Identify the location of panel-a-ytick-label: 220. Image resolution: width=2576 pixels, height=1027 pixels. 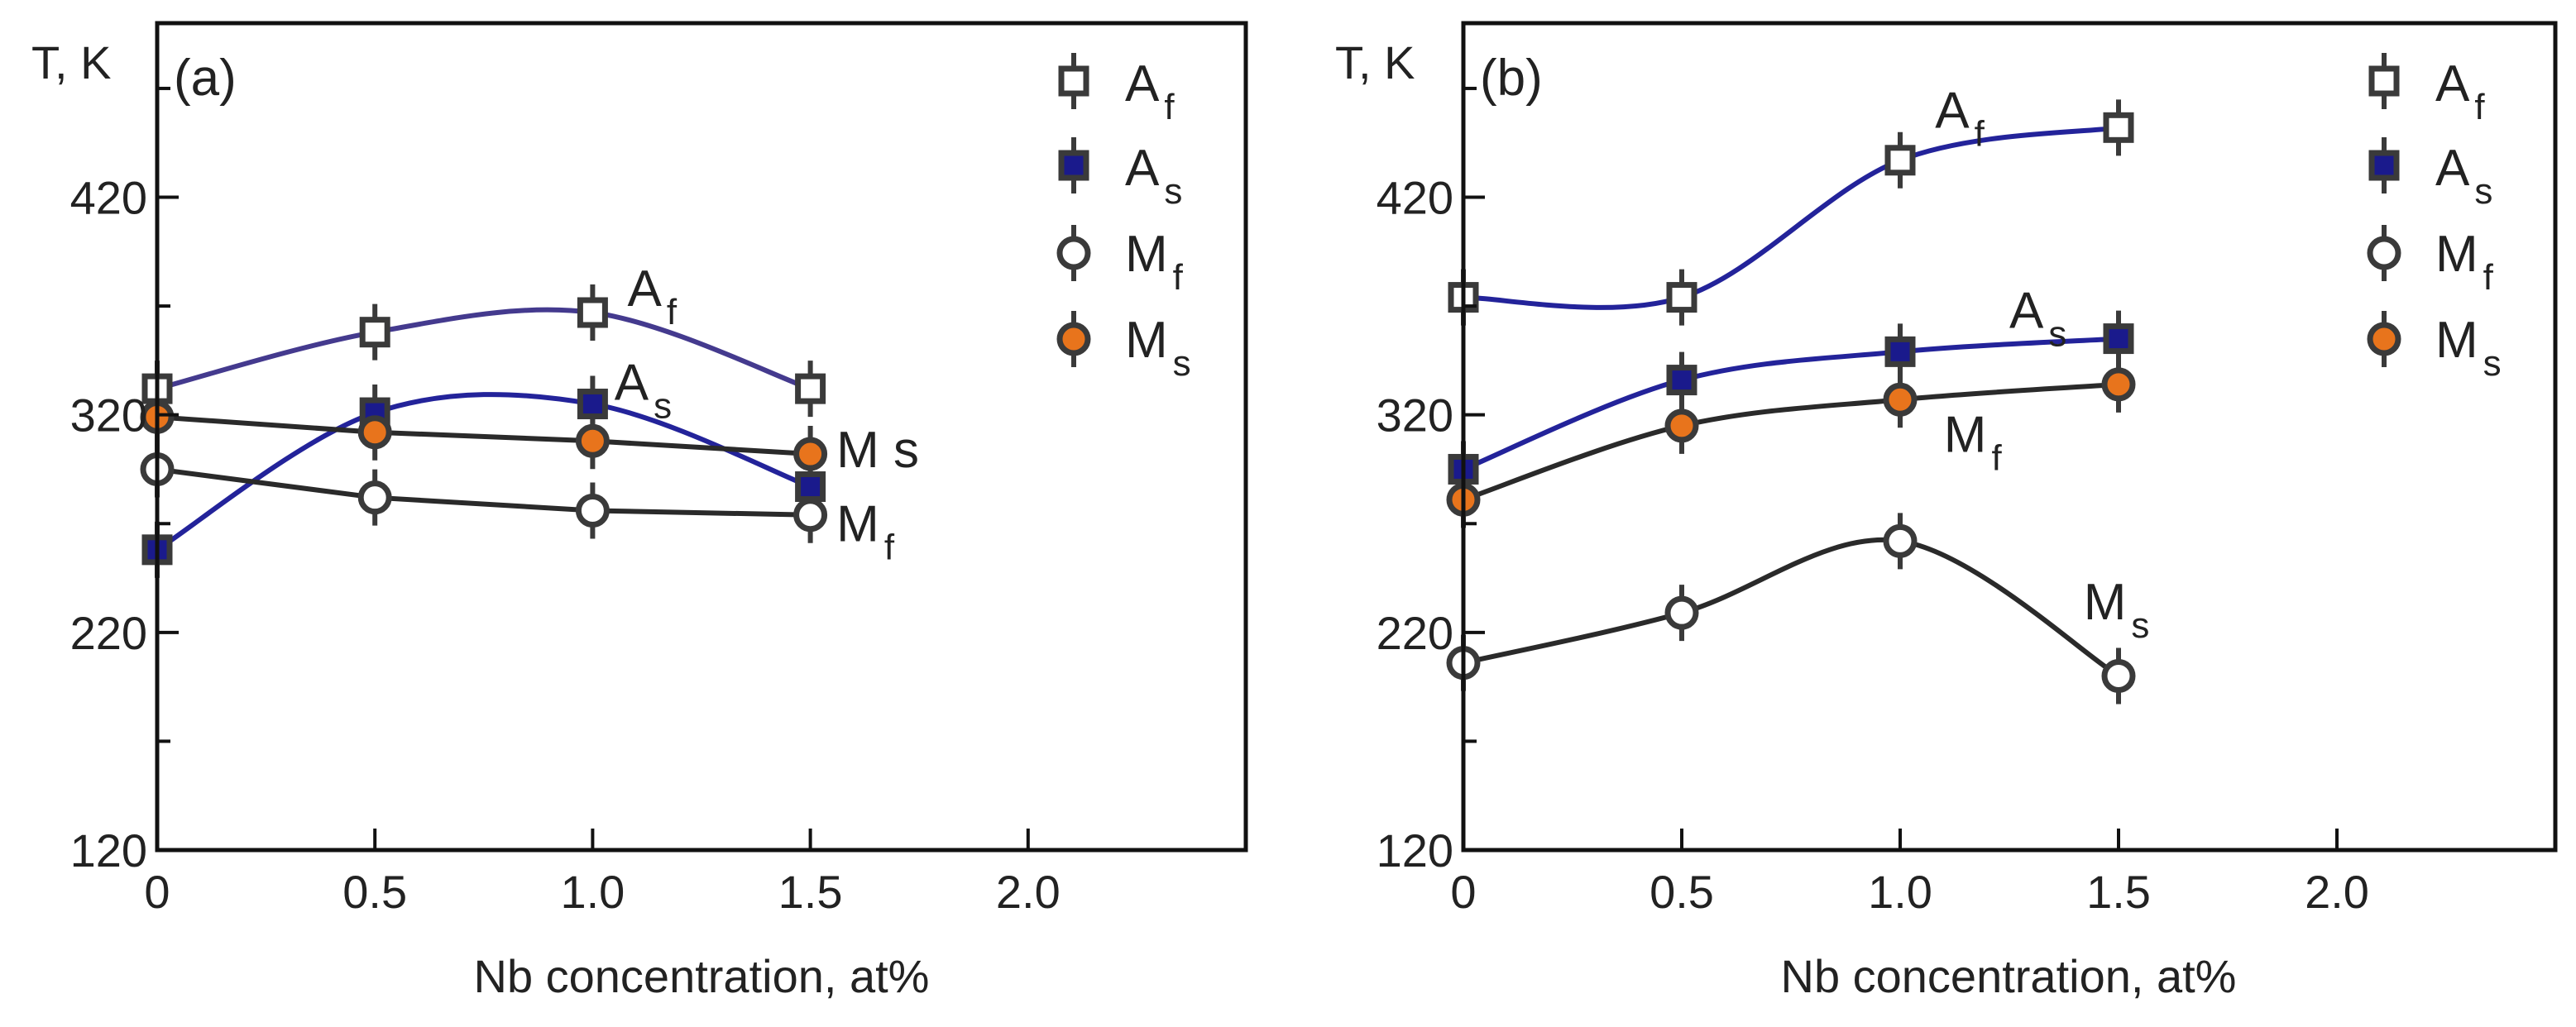
(109, 633).